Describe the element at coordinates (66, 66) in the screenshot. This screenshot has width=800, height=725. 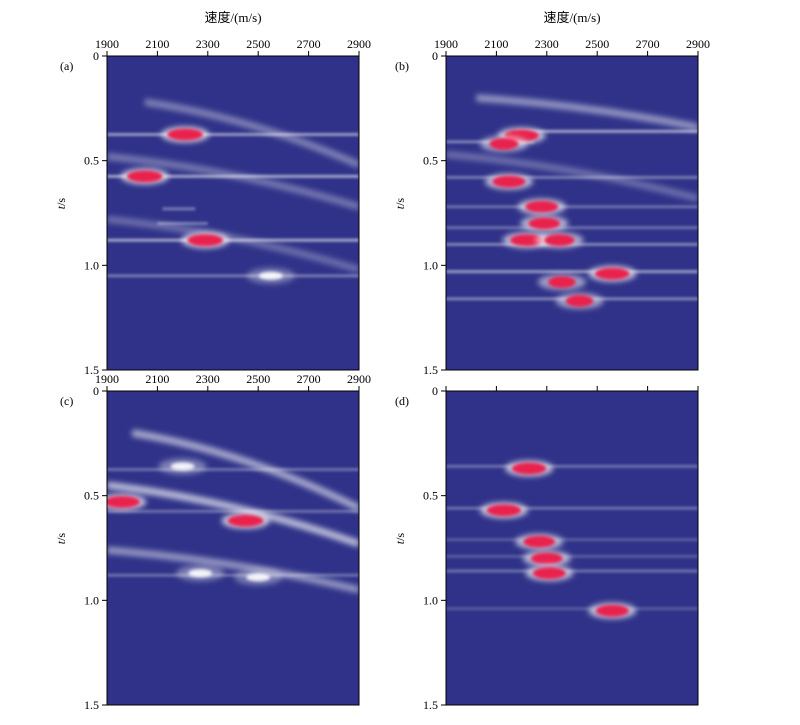
I see `panel-label: (a)` at that location.